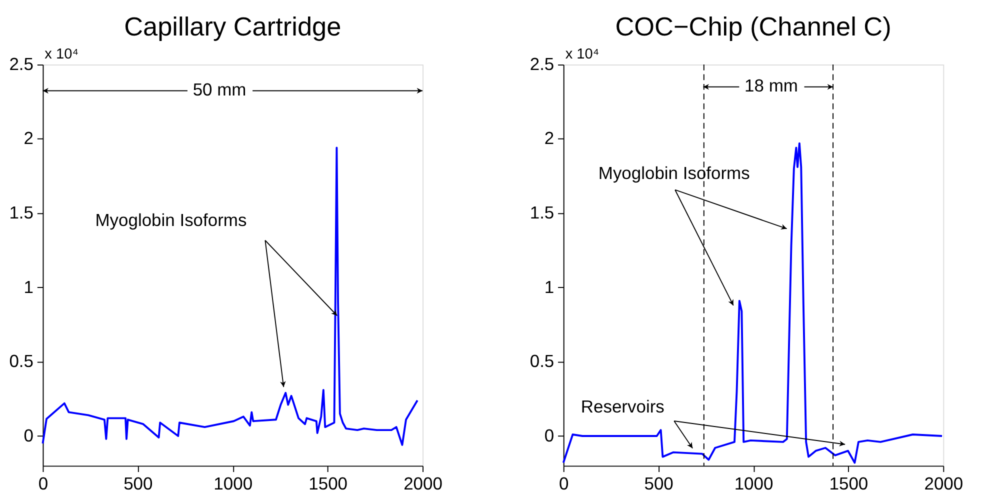 The width and height of the screenshot is (983, 504). What do you see at coordinates (622, 406) in the screenshot?
I see `annotation: Reservoirs` at bounding box center [622, 406].